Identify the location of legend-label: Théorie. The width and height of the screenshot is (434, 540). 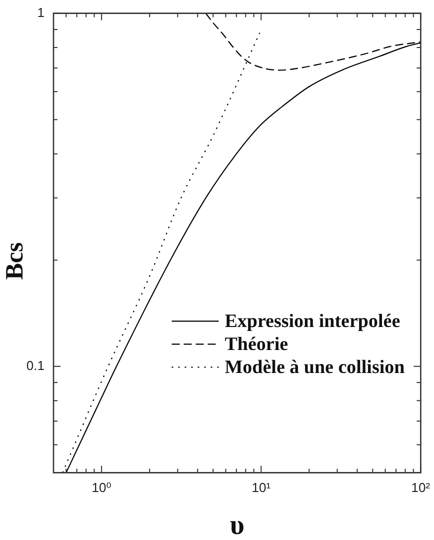
(256, 345).